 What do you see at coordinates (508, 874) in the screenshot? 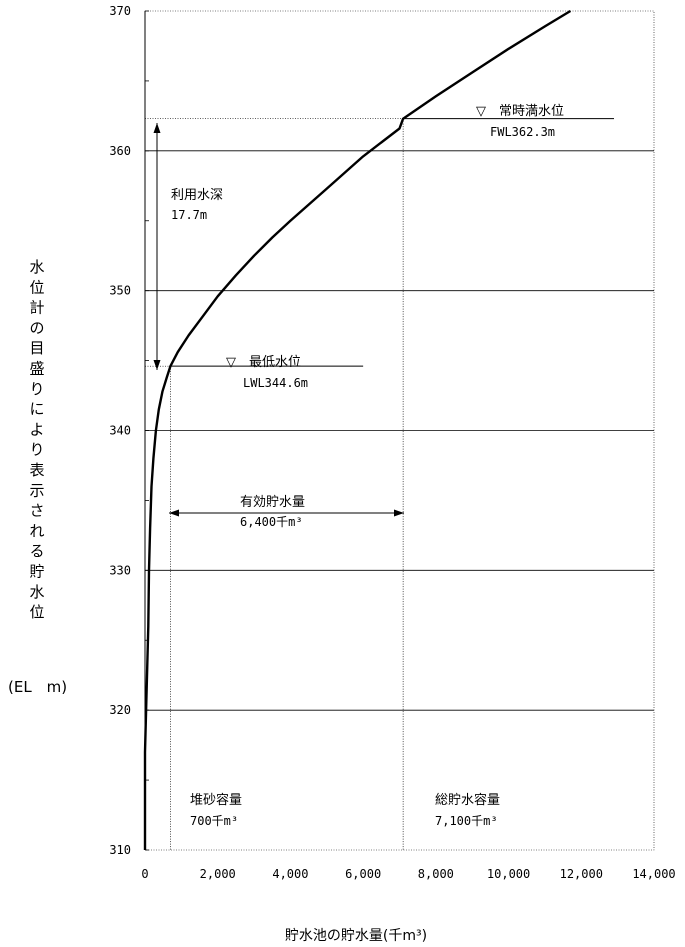
I see `x-tick-label: 10,000` at bounding box center [508, 874].